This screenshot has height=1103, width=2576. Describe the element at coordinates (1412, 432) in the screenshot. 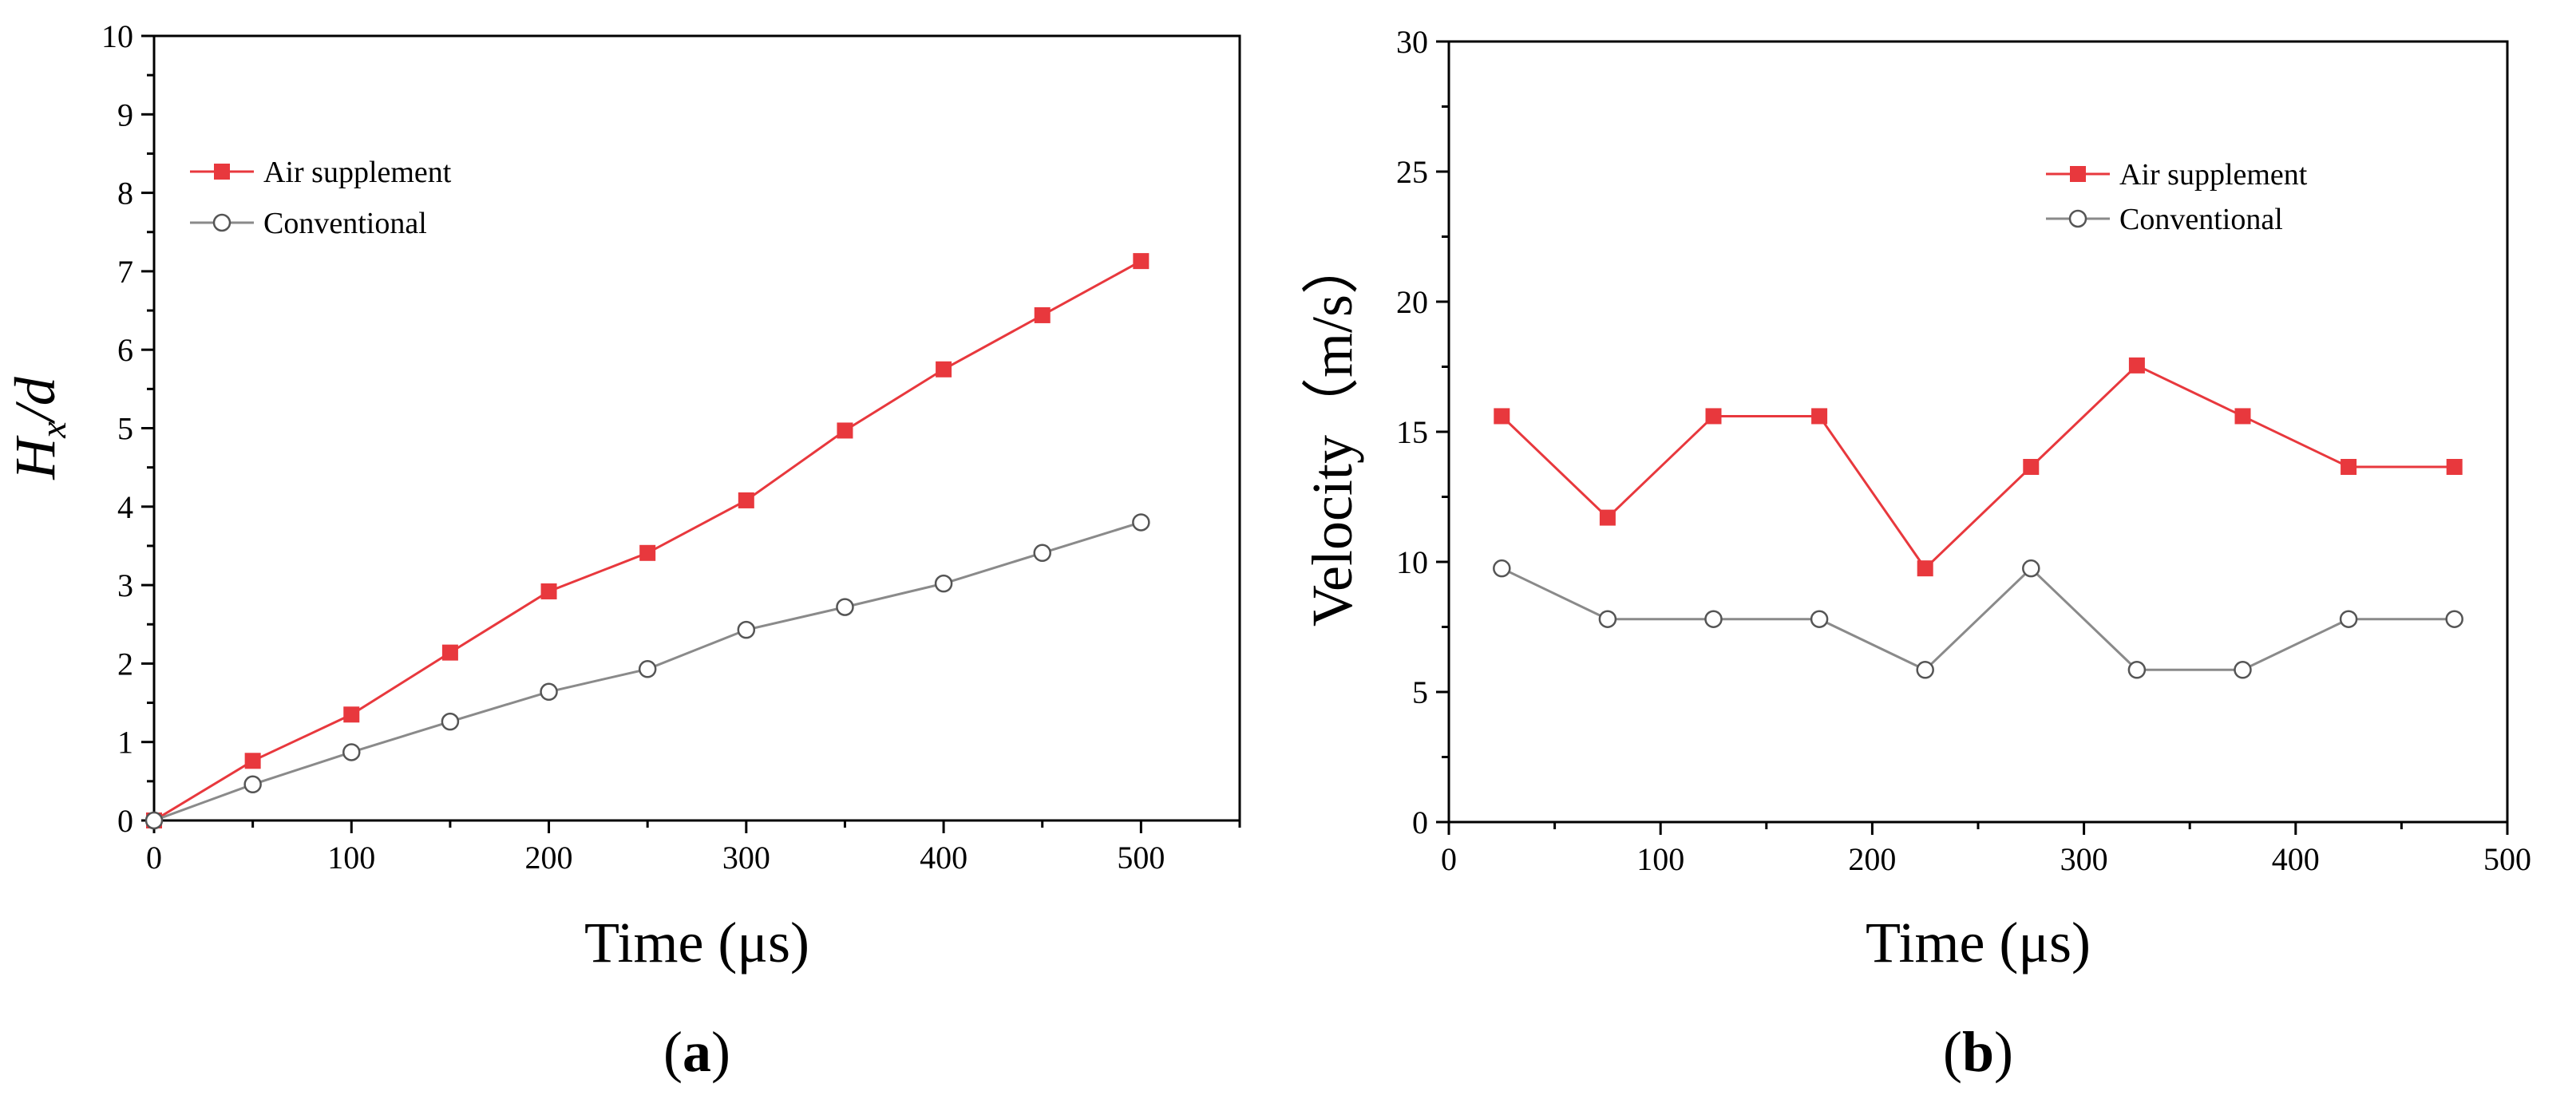

I see `y-tick-label: 15` at that location.